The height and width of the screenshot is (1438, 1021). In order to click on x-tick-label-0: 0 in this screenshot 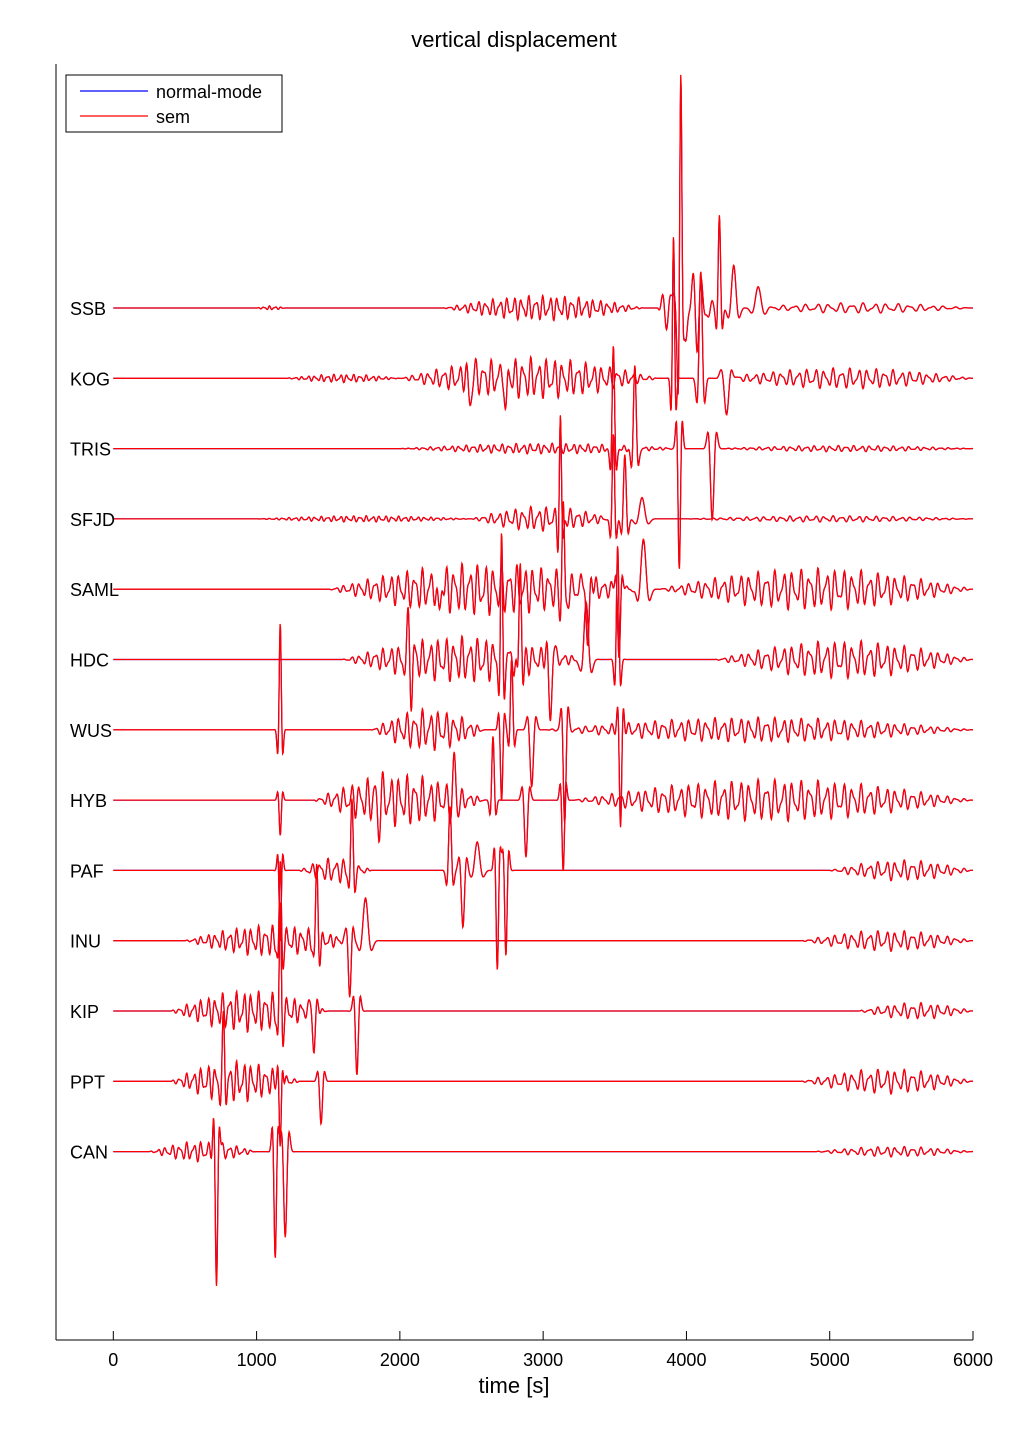, I will do `click(113, 1360)`.